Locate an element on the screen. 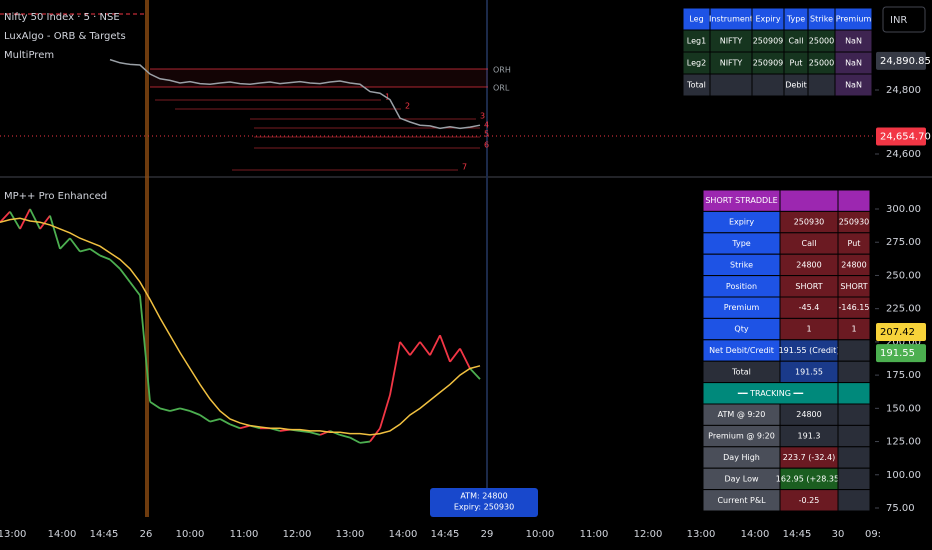 Image resolution: width=932 pixels, height=550 pixels. straddle-value-text: 250930 is located at coordinates (854, 222).